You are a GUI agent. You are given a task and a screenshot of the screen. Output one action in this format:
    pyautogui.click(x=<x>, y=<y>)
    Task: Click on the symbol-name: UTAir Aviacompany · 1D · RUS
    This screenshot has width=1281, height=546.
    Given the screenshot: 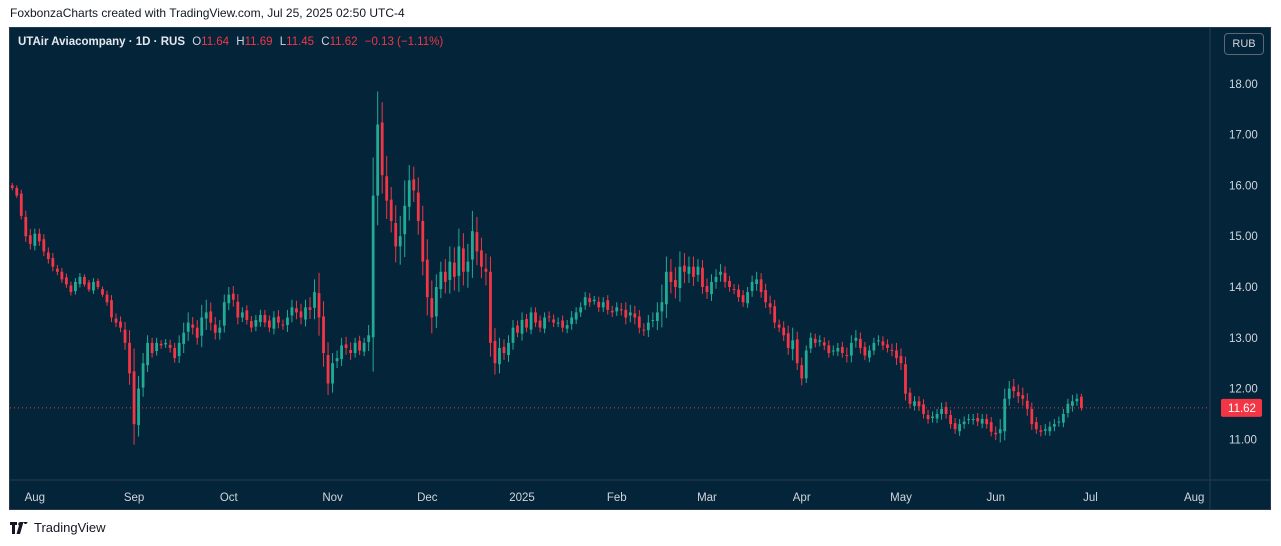 What is the action you would take?
    pyautogui.click(x=101, y=42)
    